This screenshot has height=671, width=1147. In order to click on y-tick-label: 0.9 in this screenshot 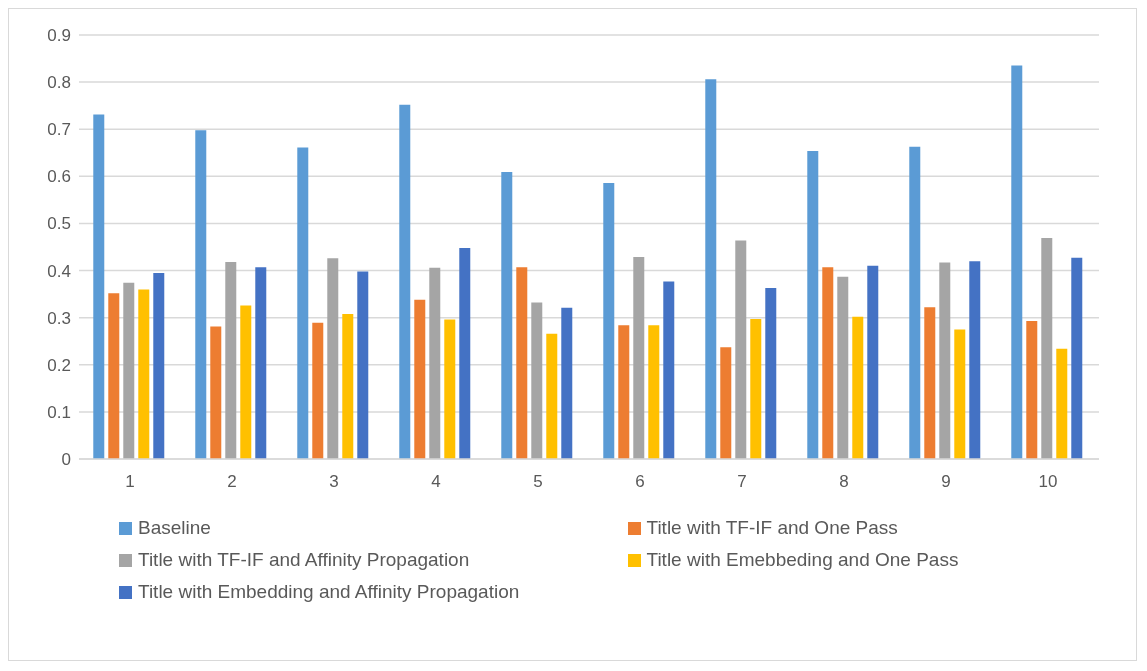, I will do `click(59, 36)`.